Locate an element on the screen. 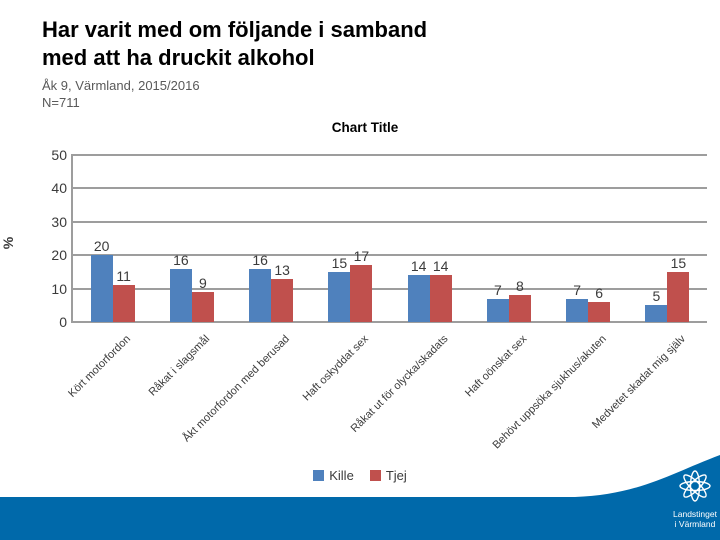 This screenshot has height=540, width=720. footer-logo-line2: i Värmland is located at coordinates (695, 524).